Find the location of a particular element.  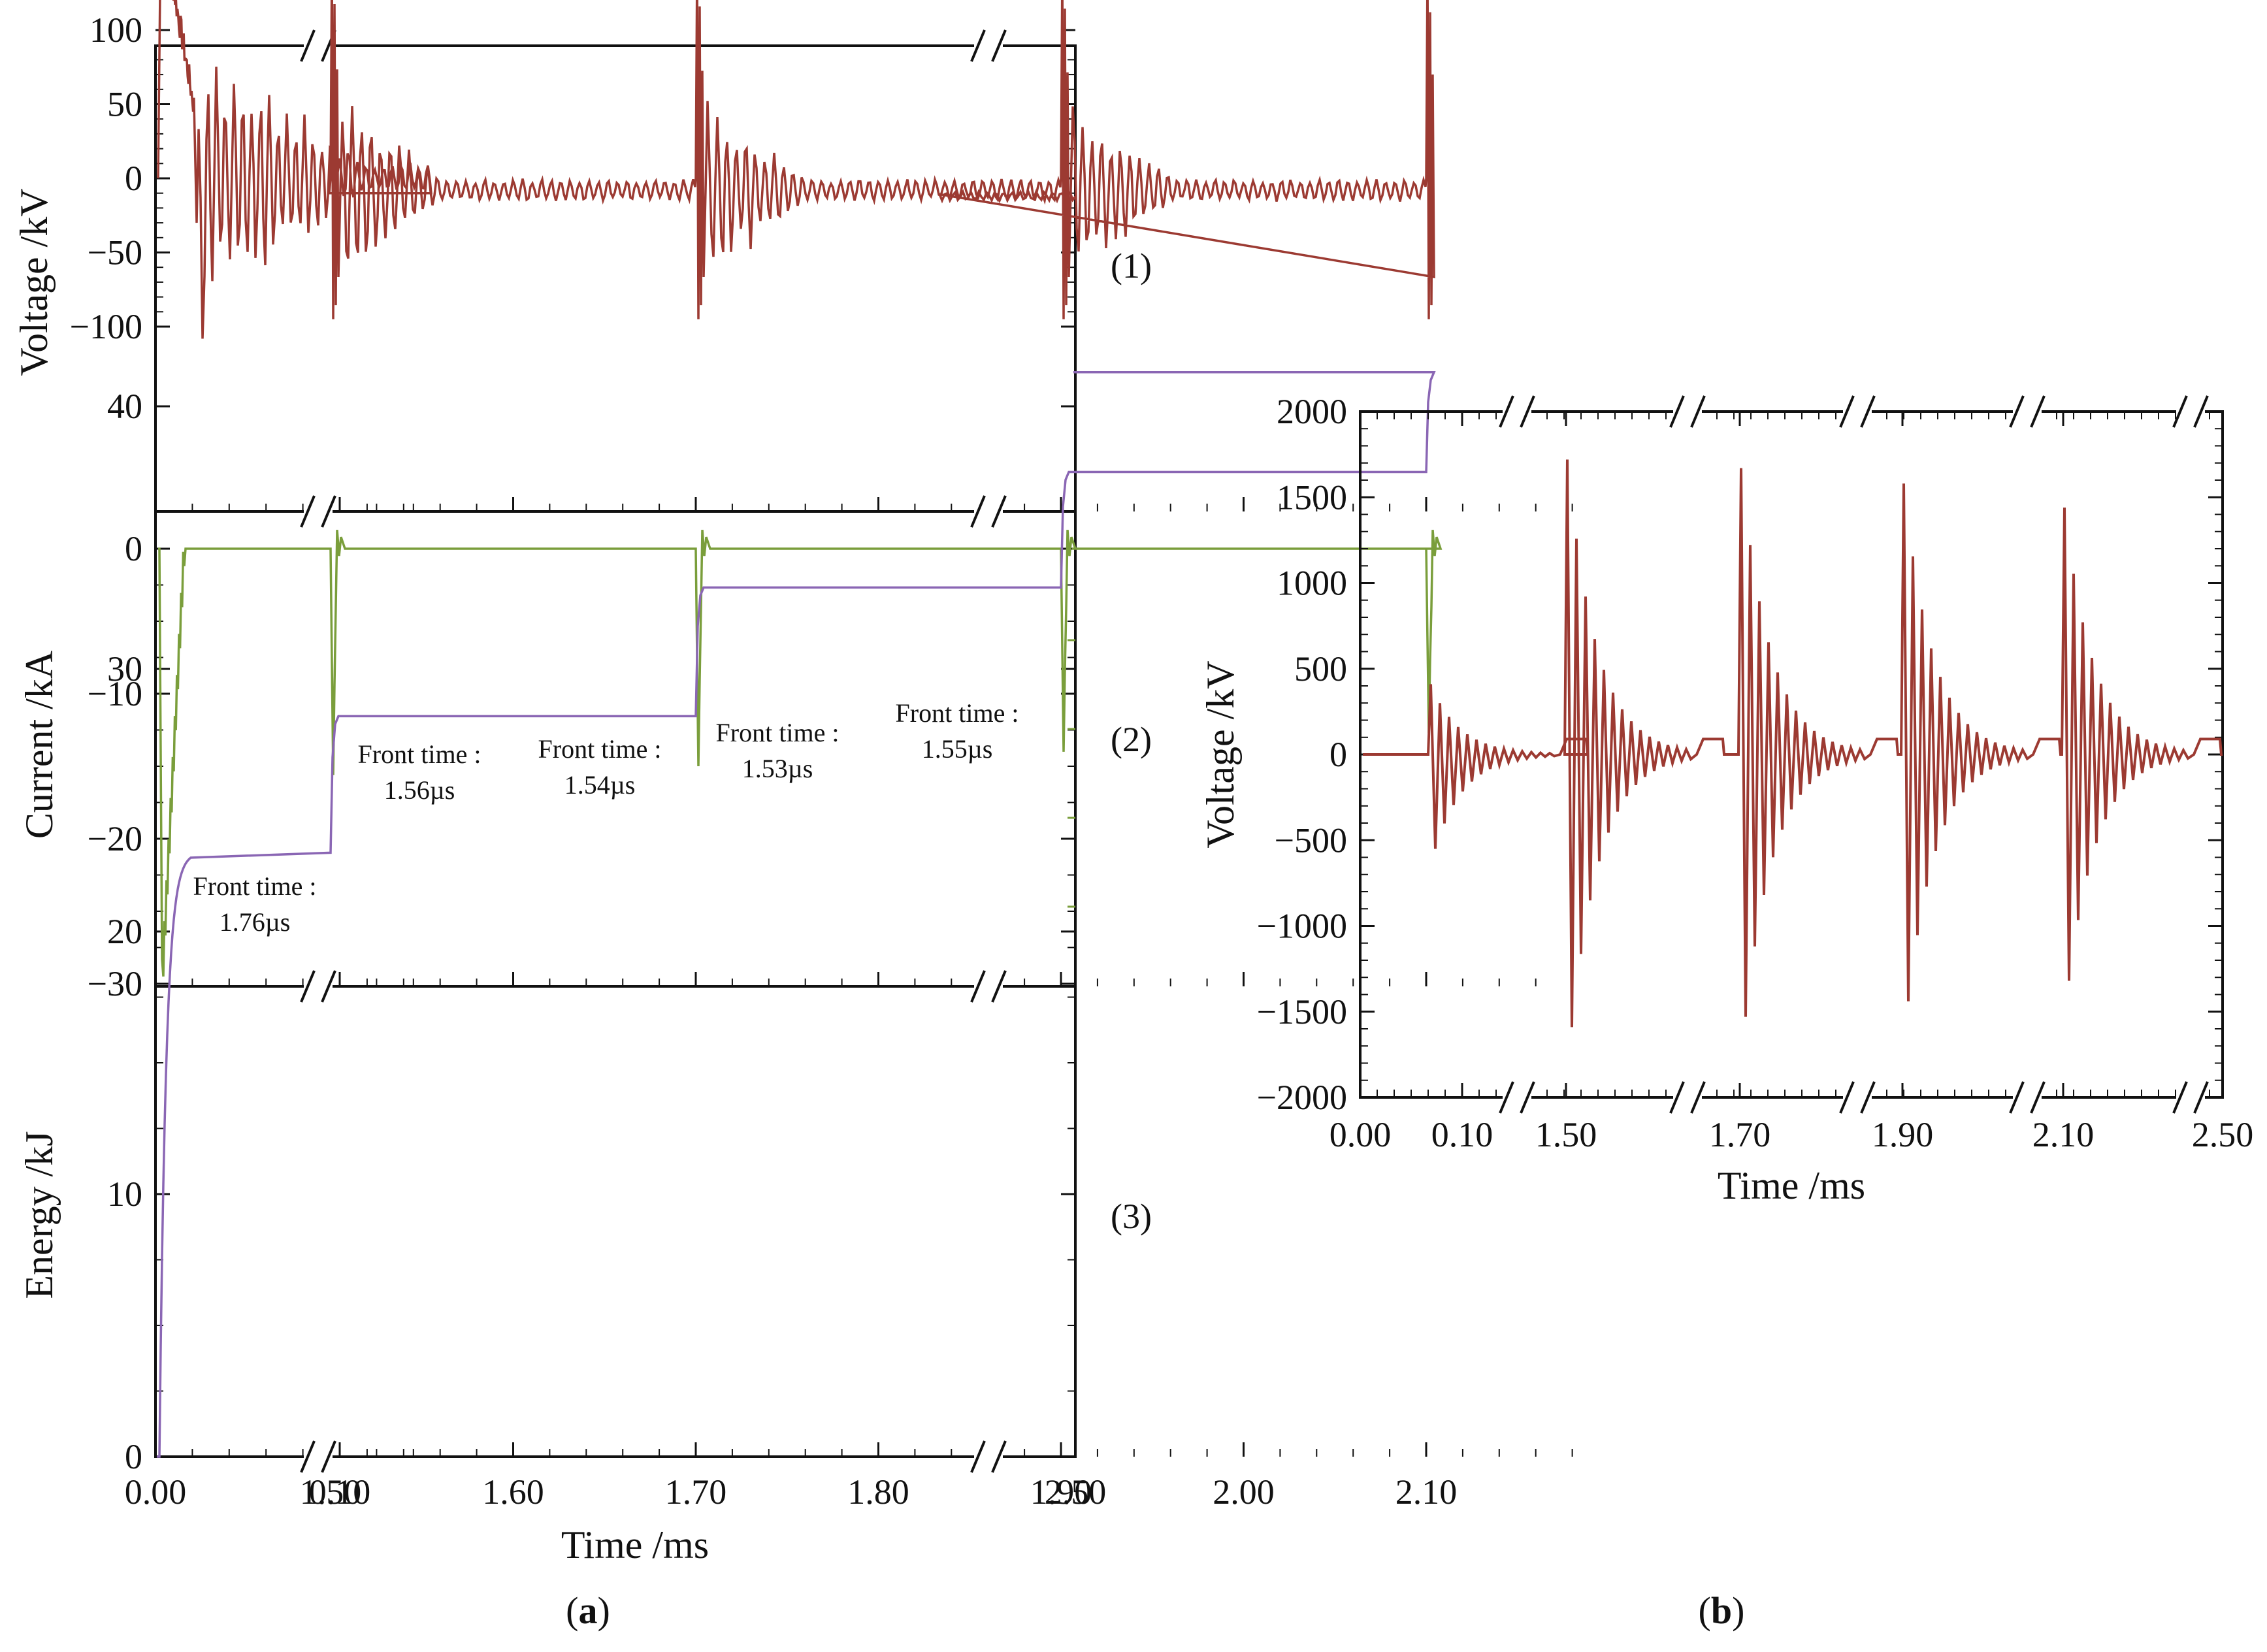

a3-ylabel: Energy /kJ is located at coordinates (39, 1215).